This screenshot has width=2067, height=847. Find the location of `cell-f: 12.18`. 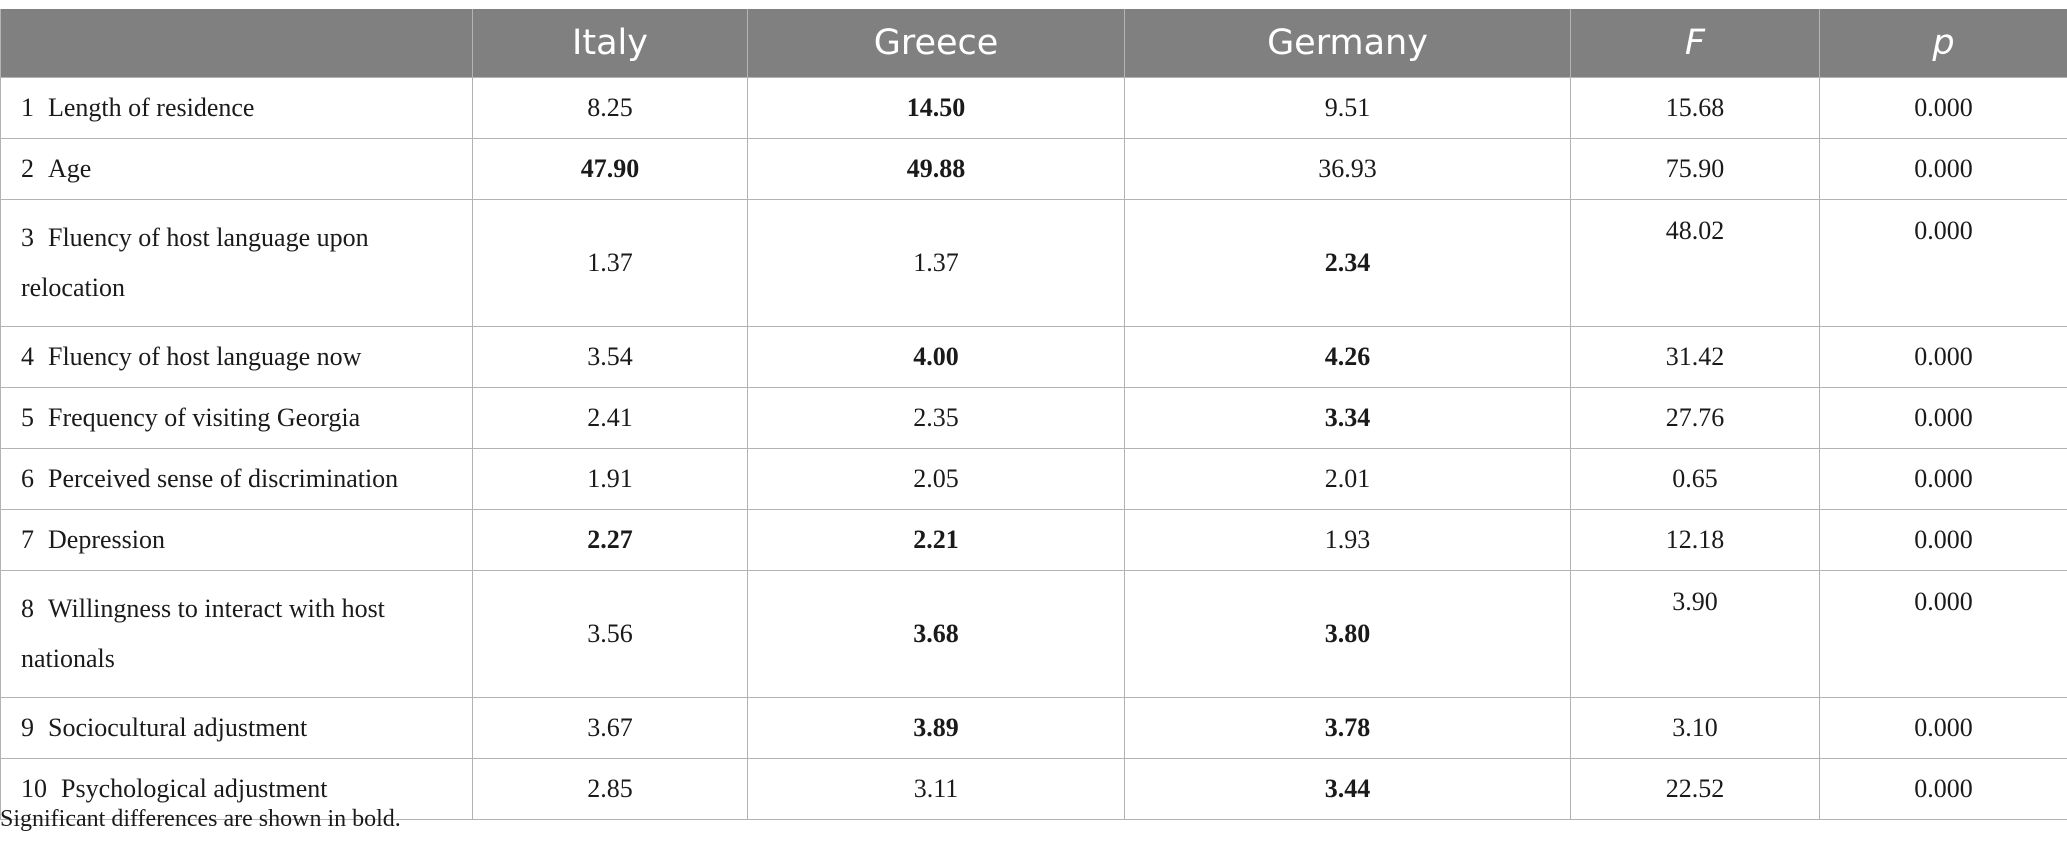

cell-f: 12.18 is located at coordinates (1695, 540).